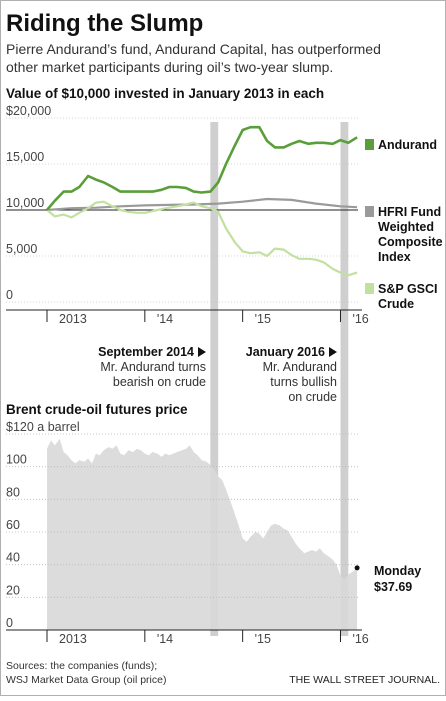  What do you see at coordinates (97, 409) in the screenshot?
I see `chart2-title: Brent crude-oil futures price` at bounding box center [97, 409].